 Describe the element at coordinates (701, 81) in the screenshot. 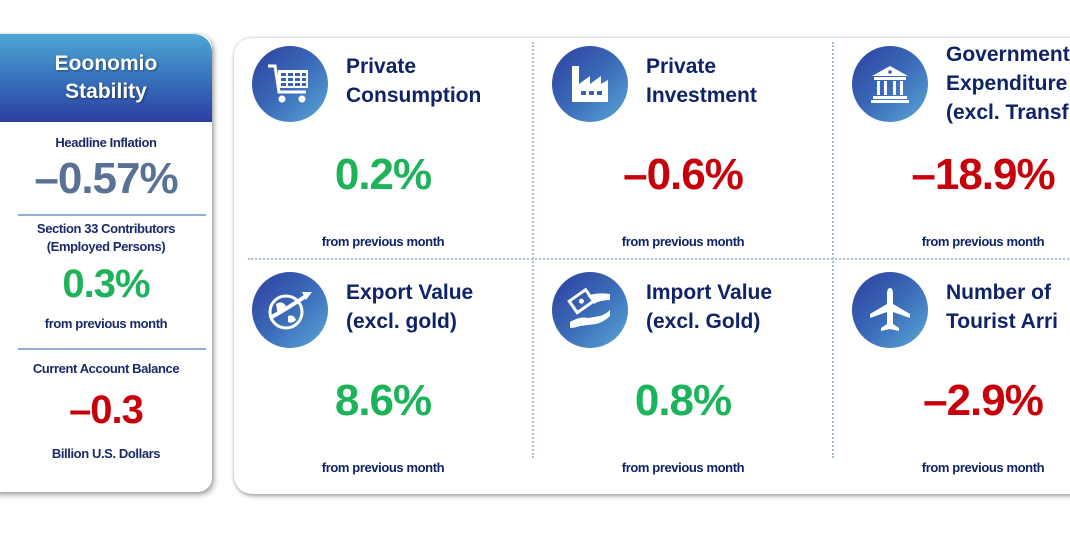

I see `tile-title: Private Investment` at that location.